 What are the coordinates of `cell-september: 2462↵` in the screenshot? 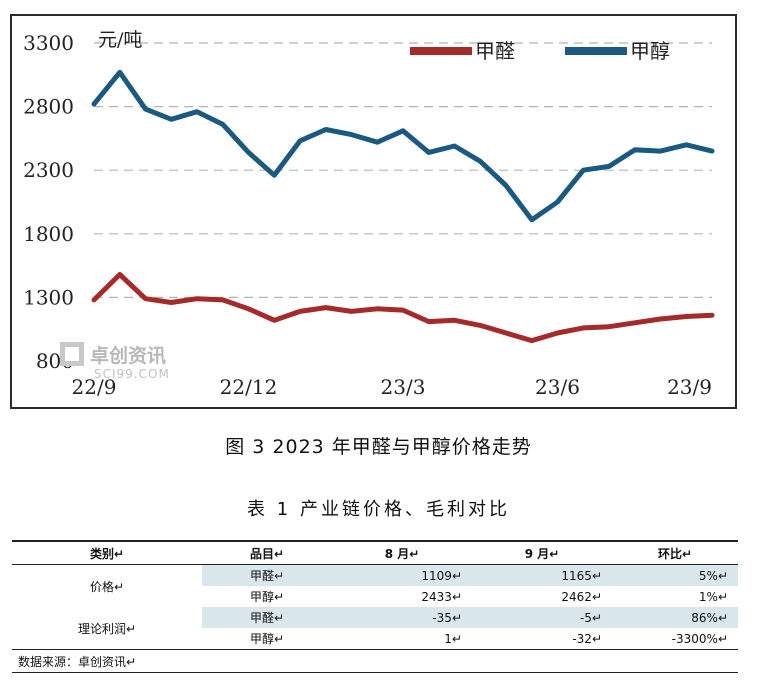 It's located at (581, 596).